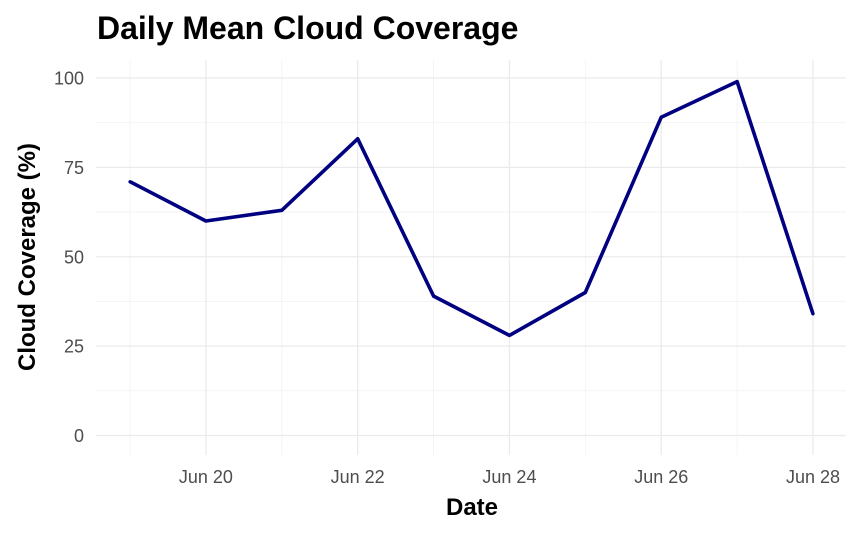  Describe the element at coordinates (27, 257) in the screenshot. I see `y-axis-title: Cloud Coverage (%)` at that location.